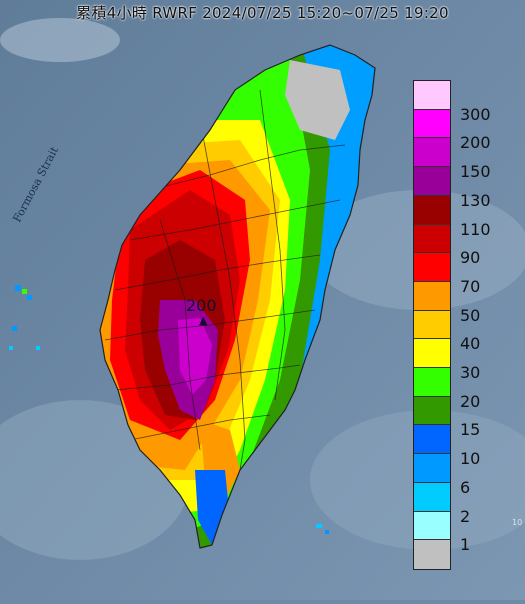  What do you see at coordinates (517, 522) in the screenshot?
I see `edge-tick-label: 10` at bounding box center [517, 522].